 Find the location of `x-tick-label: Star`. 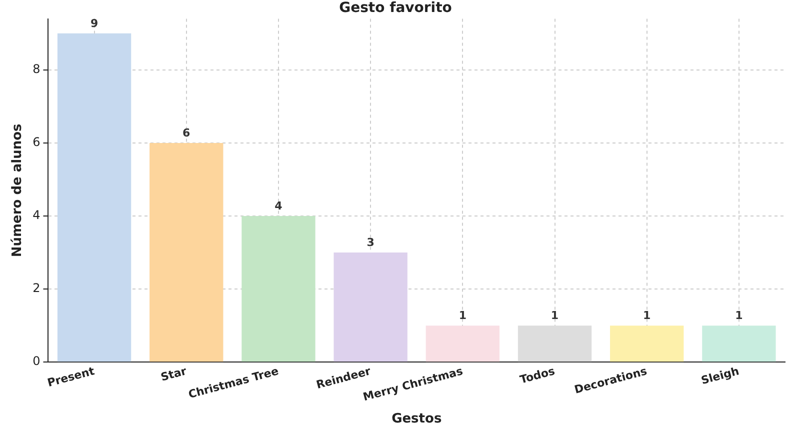

x-tick-label: Star is located at coordinates (173, 374).